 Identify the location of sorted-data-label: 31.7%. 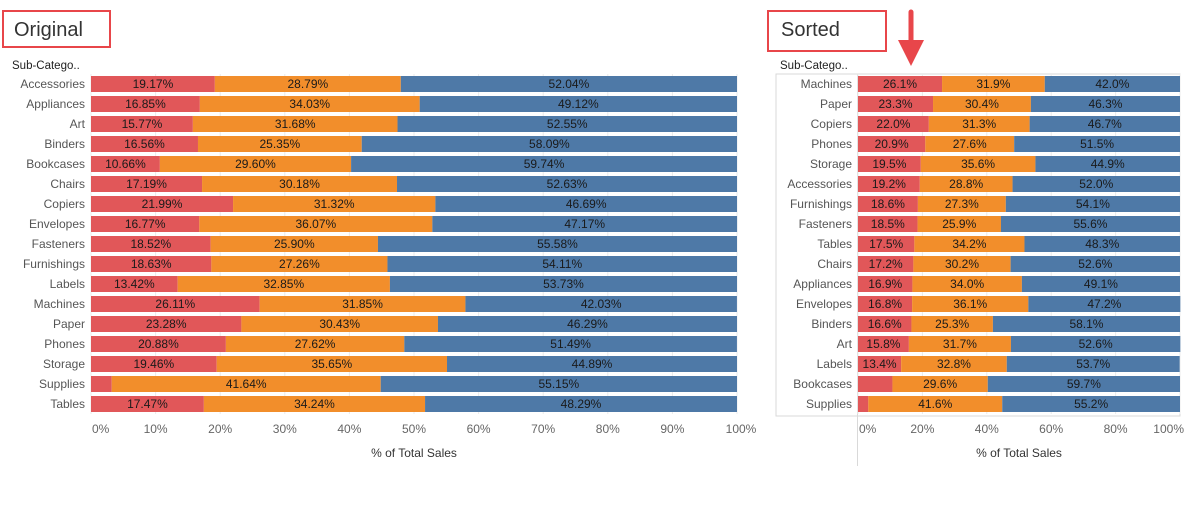
(960, 344).